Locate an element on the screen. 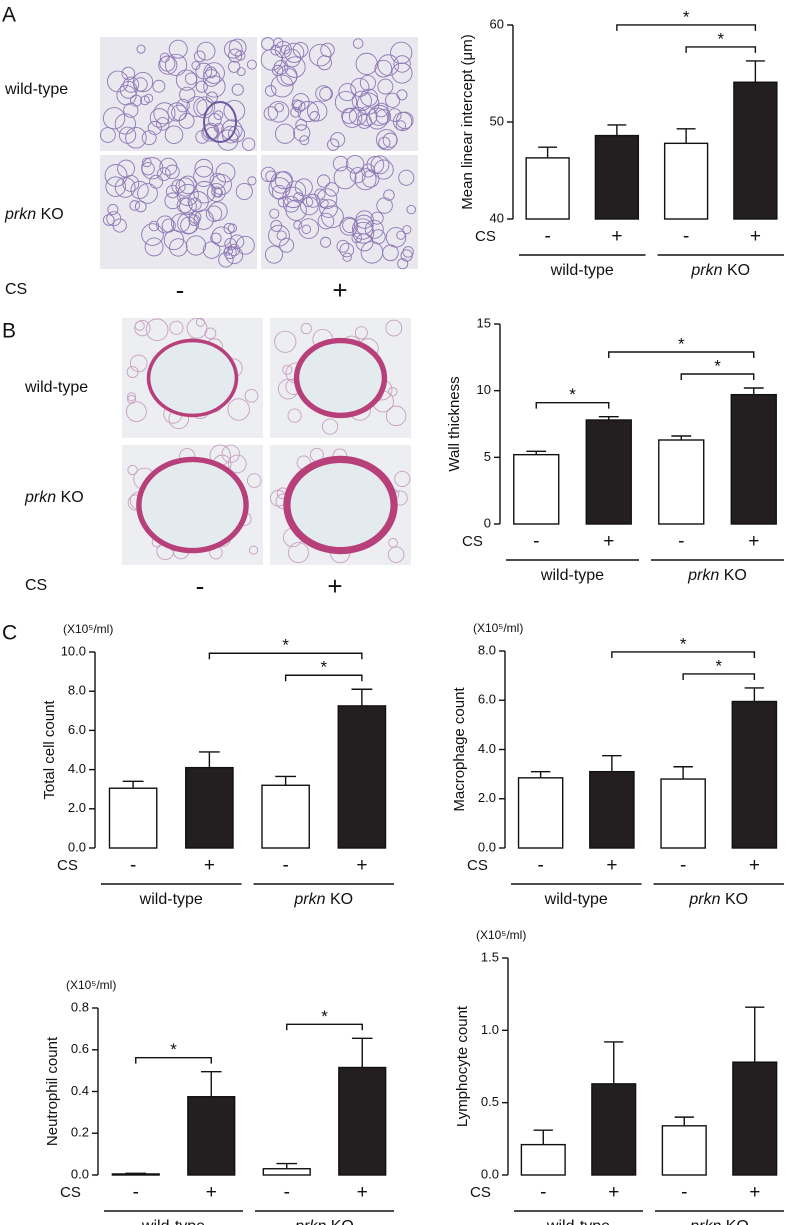 The width and height of the screenshot is (800, 1225). y-tick-label: 0.6 is located at coordinates (80, 1048).